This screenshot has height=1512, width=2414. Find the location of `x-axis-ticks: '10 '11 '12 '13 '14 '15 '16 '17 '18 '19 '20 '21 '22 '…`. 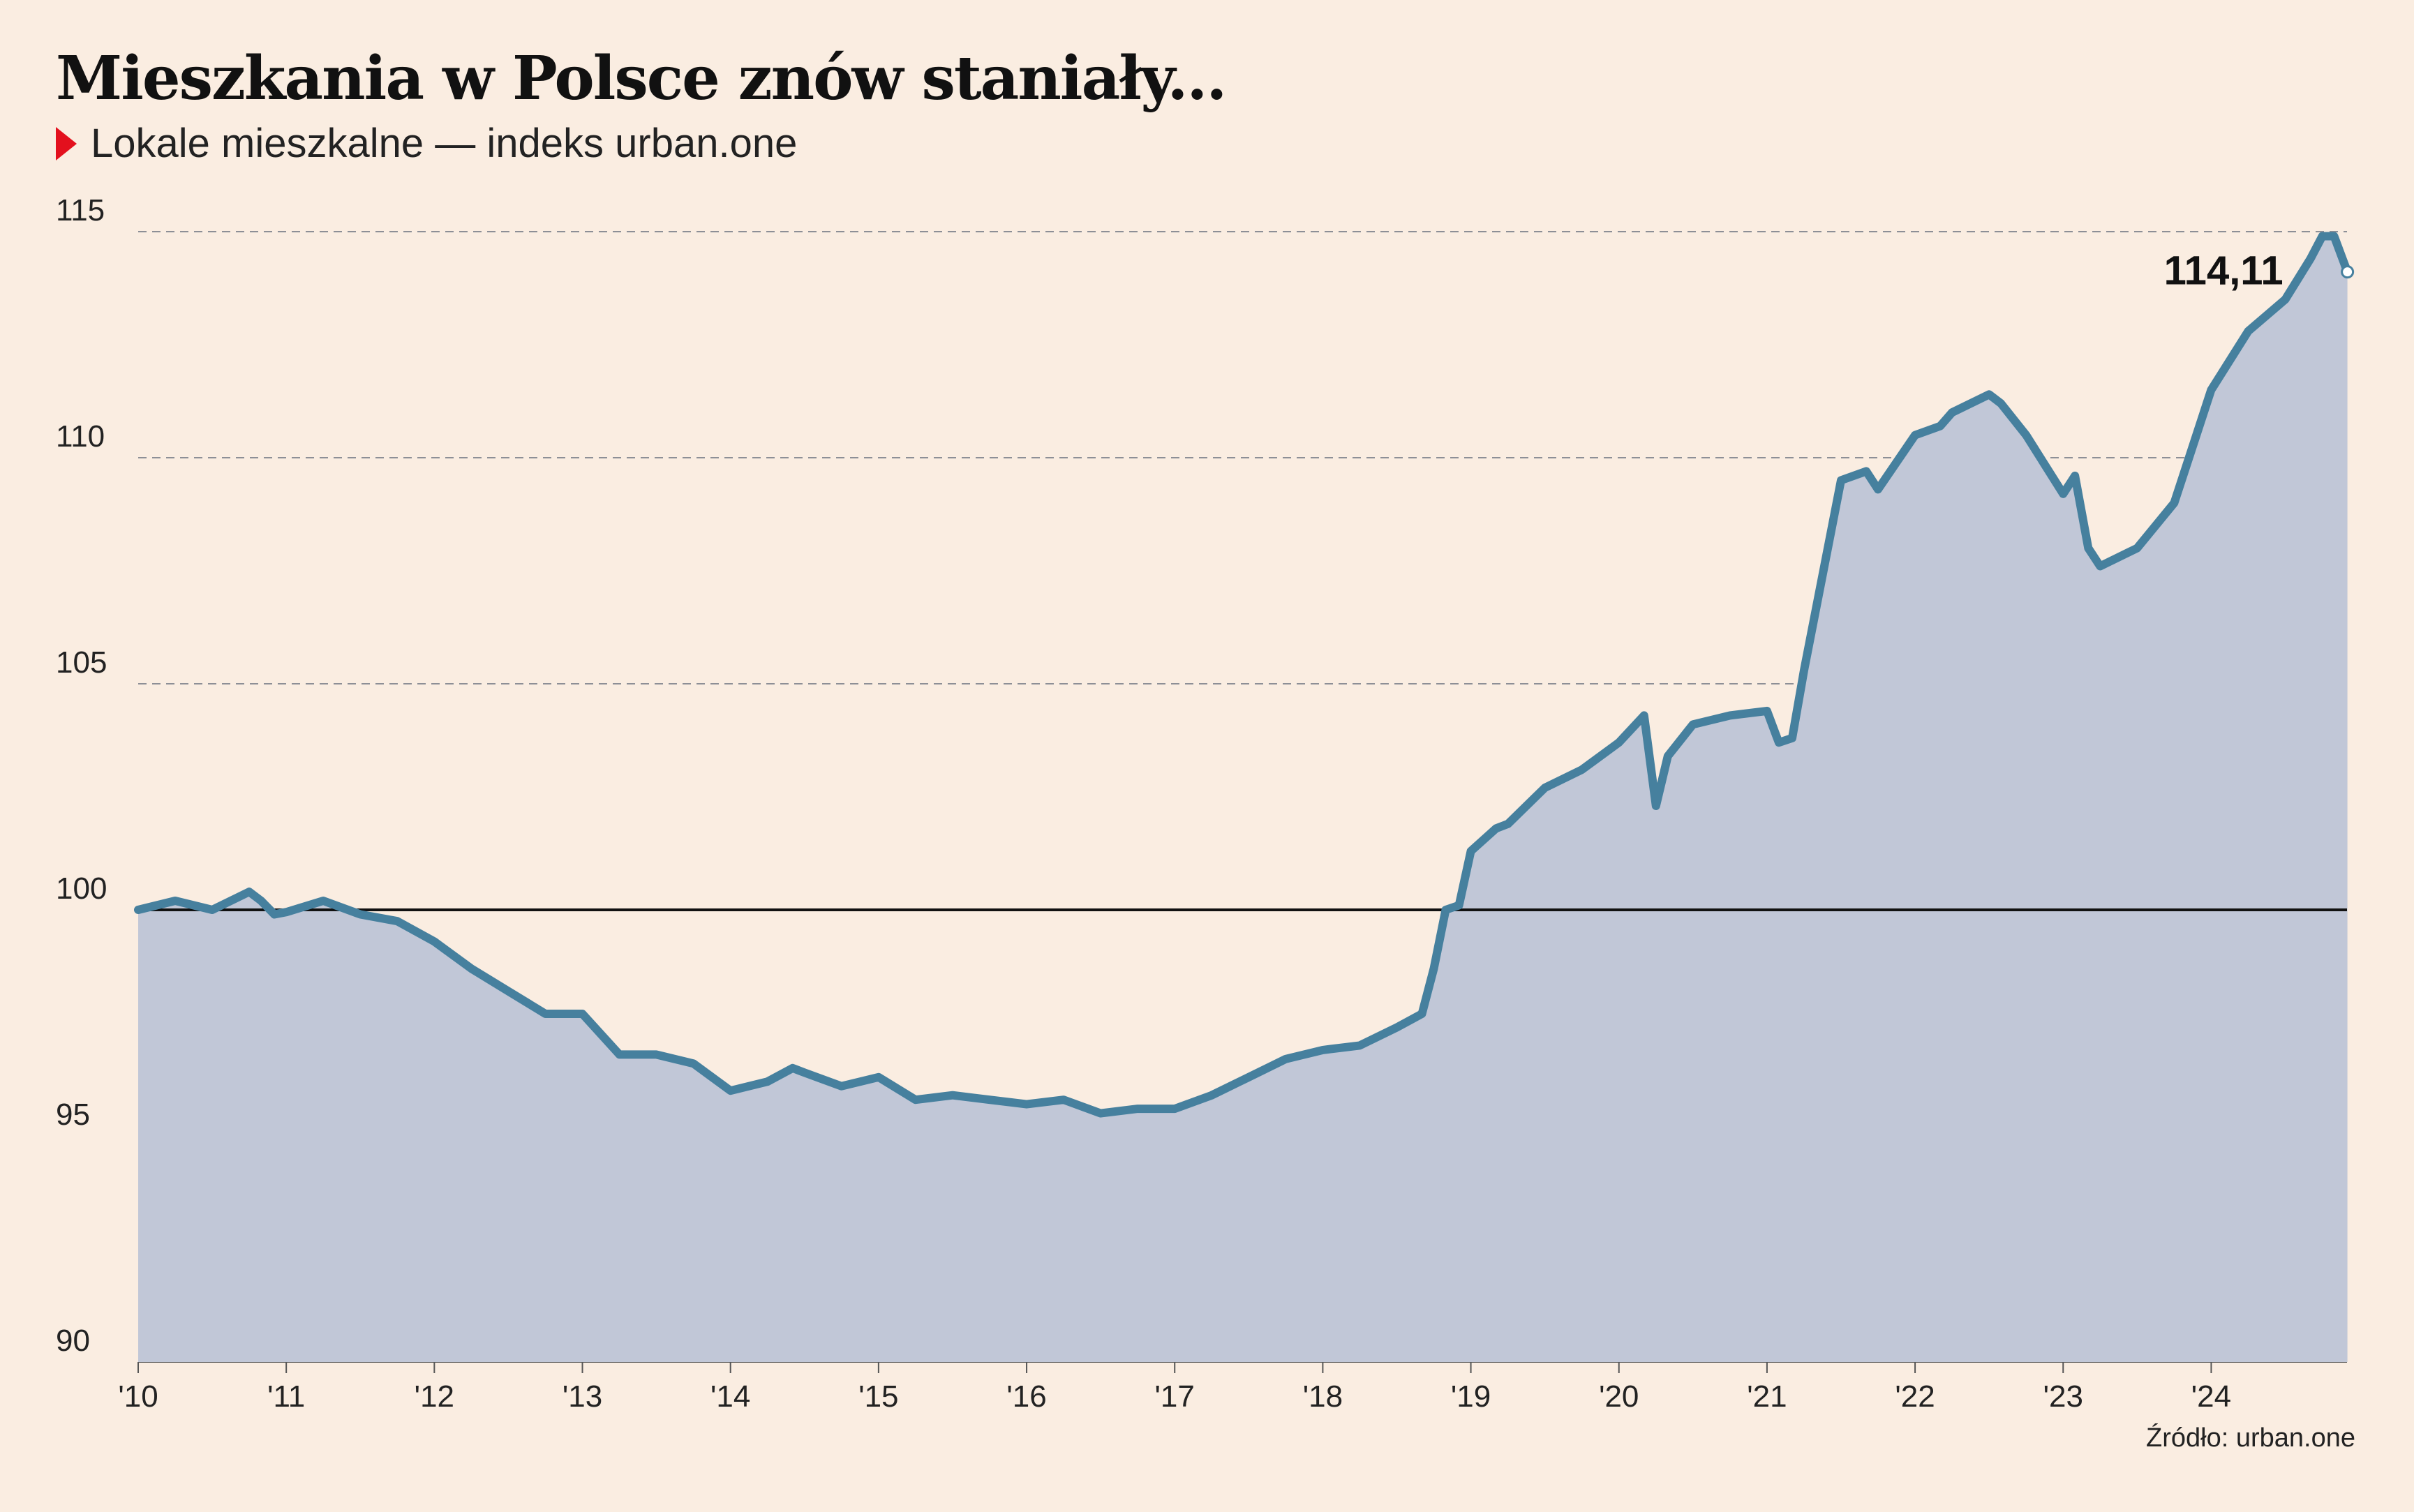

x-axis-ticks: '10 '11 '12 '13 '14 '15 '16 '17 '18 '19 '20 '21 '22 '… is located at coordinates (1174, 1388).